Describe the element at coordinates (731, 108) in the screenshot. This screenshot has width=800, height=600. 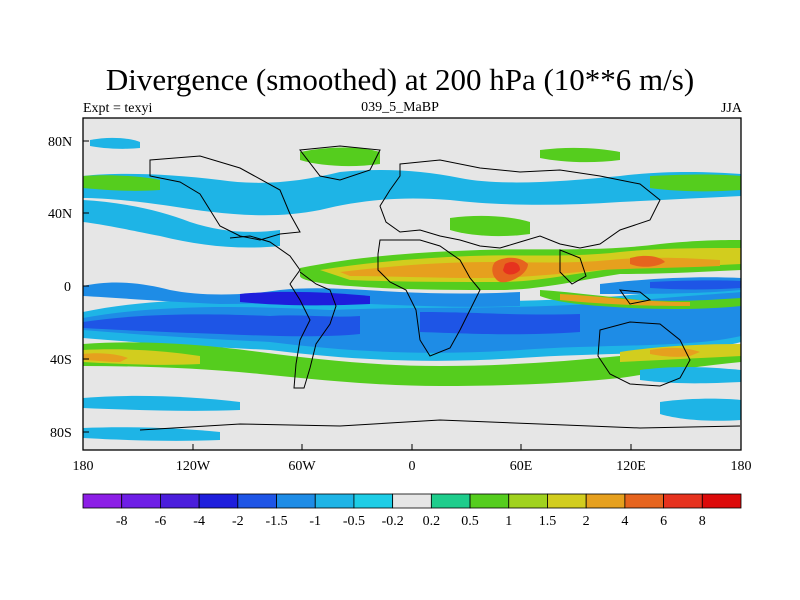
I see `season-label: JJA` at that location.